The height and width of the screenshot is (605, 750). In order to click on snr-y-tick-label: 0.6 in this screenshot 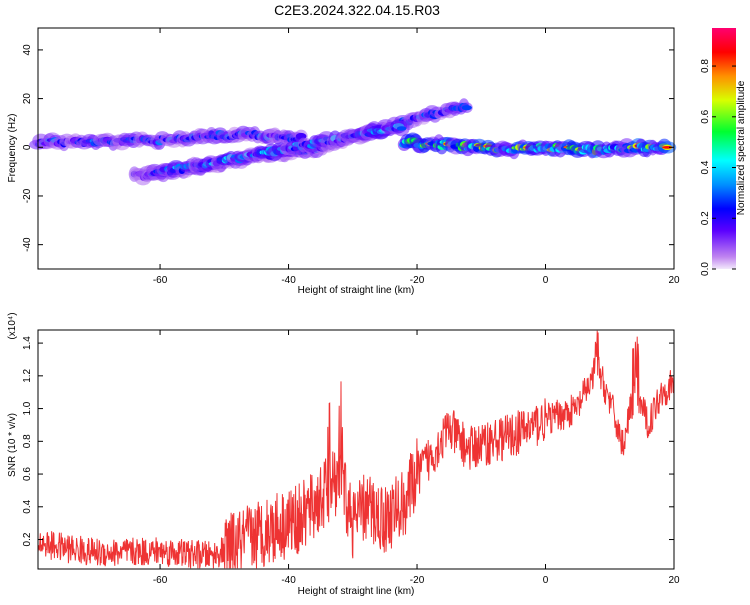, I will do `click(27, 474)`.